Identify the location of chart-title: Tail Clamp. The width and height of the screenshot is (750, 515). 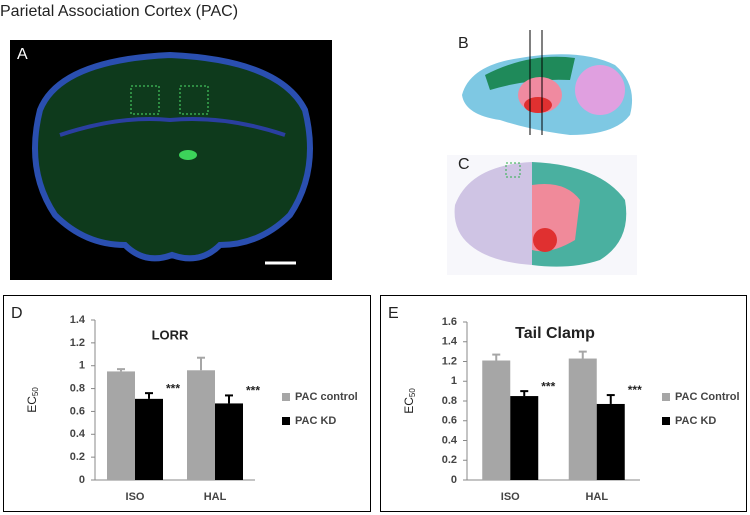
(555, 333).